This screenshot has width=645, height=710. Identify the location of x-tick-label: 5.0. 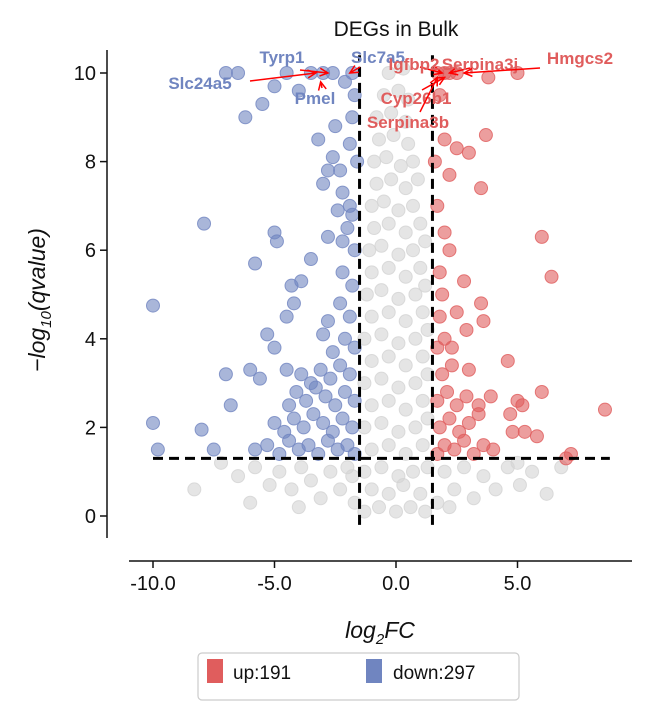
(518, 584).